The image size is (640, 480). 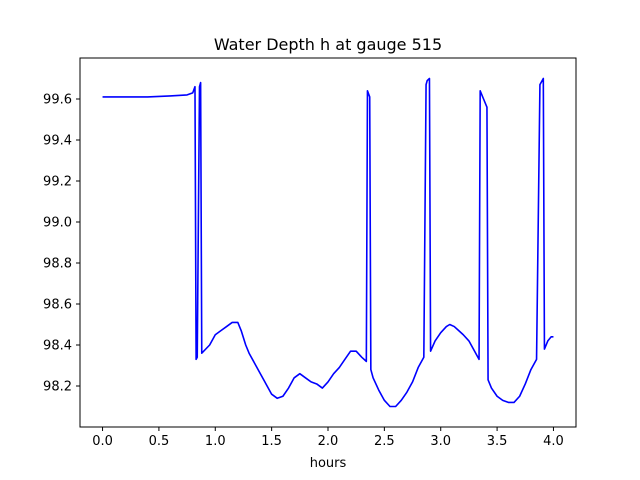 What do you see at coordinates (61, 244) in the screenshot?
I see `y-axis: 98.2 98.4 98.6 98.8 99.0 99.2 99.4 99.6` at bounding box center [61, 244].